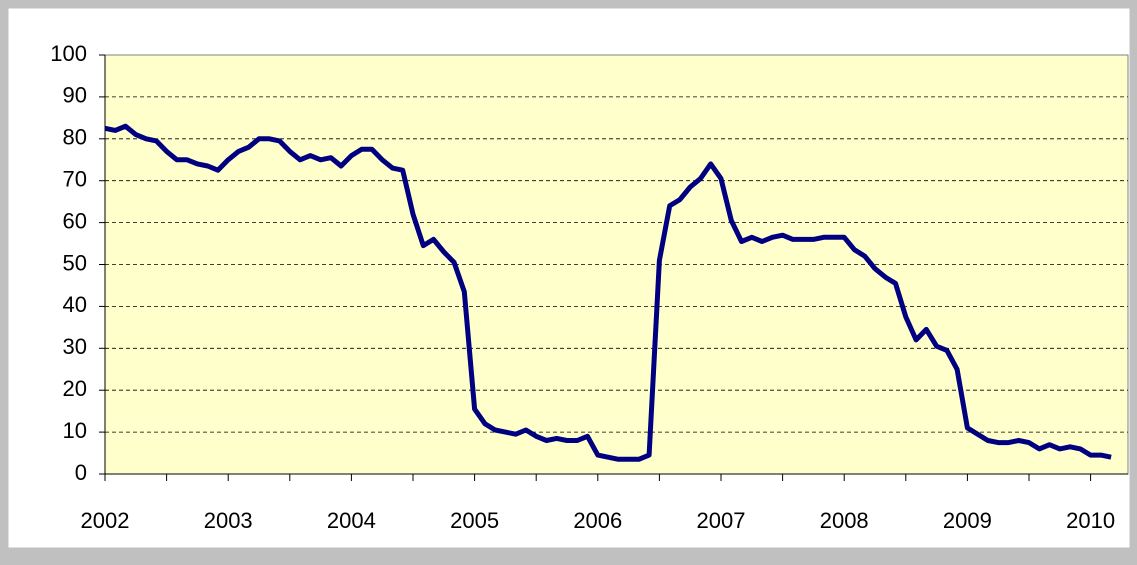  What do you see at coordinates (75, 95) in the screenshot?
I see `y-tick-label: 90` at bounding box center [75, 95].